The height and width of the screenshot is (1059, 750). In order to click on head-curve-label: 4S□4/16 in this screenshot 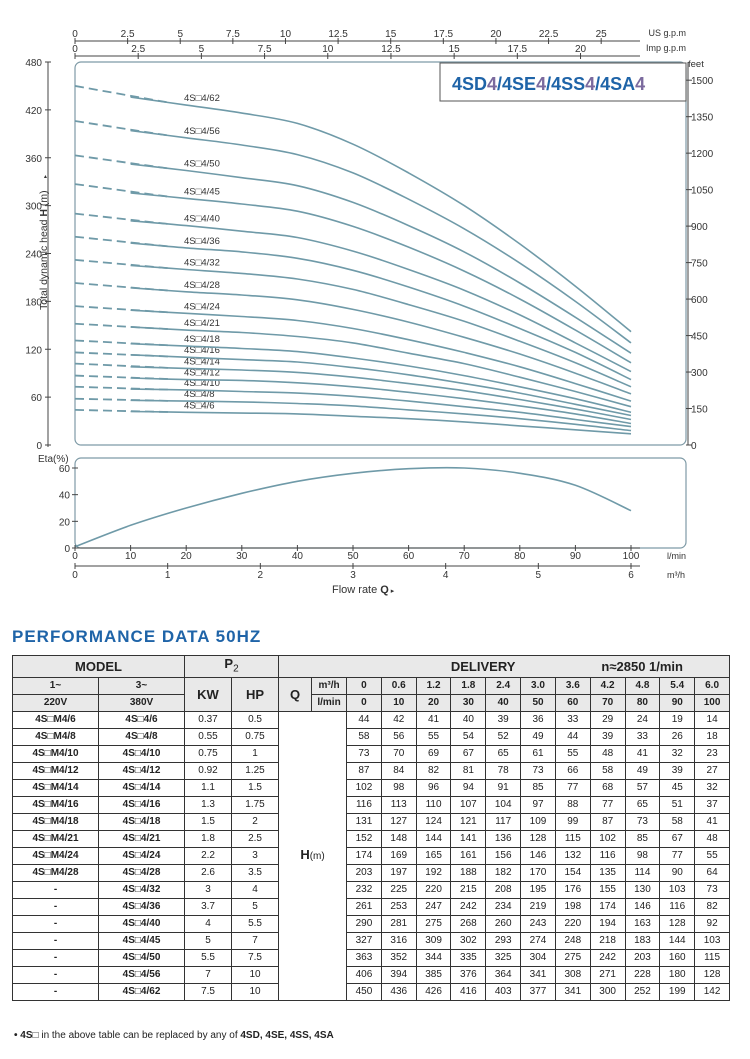, I will do `click(202, 350)`.